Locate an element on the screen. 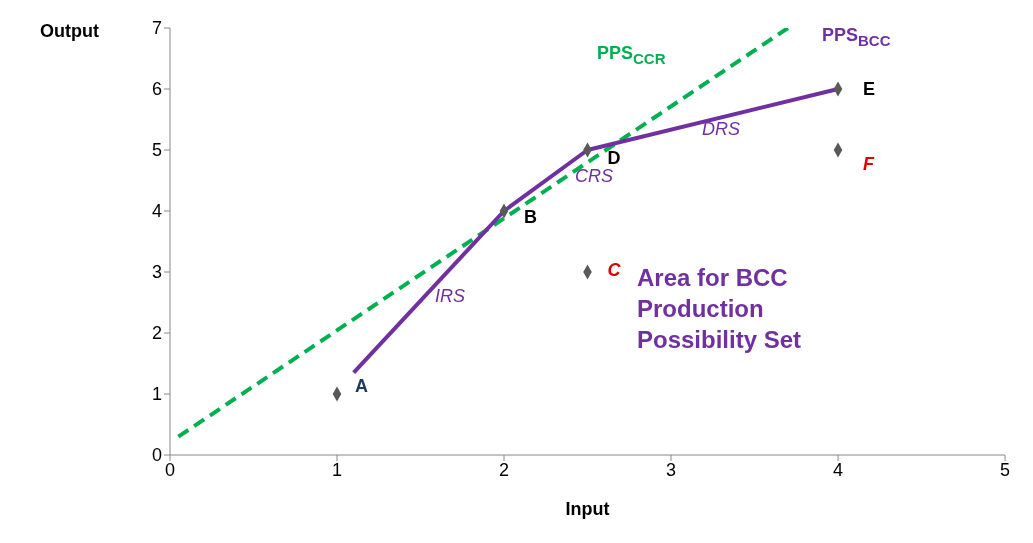 The height and width of the screenshot is (543, 1033). y-tick-label: 6 is located at coordinates (156, 89).